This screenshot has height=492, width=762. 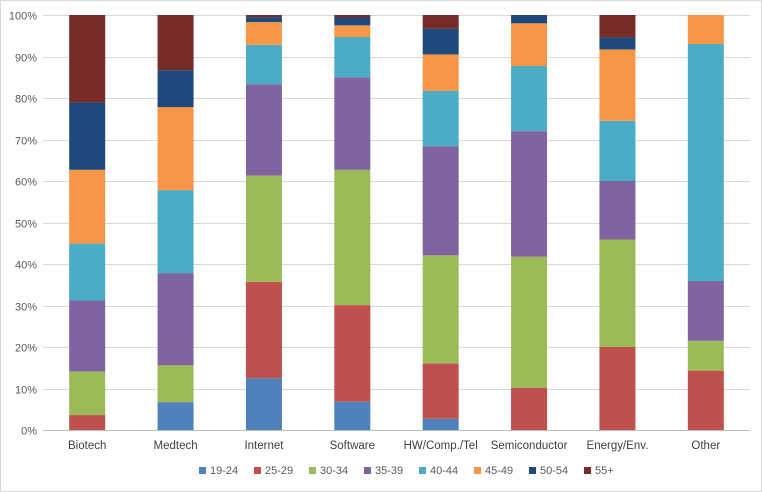 I want to click on x-tick-label: HW/Comp./Tel, so click(x=441, y=446).